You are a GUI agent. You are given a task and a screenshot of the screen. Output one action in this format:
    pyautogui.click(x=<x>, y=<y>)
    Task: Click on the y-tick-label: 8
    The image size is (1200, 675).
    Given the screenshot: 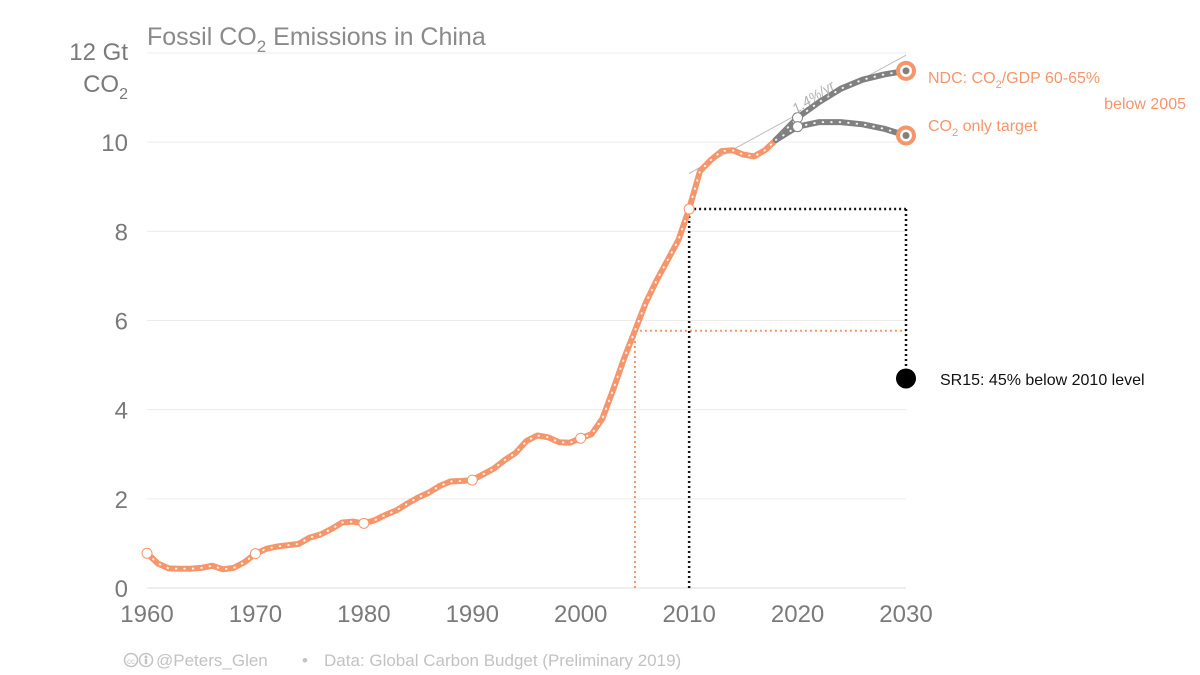 What is the action you would take?
    pyautogui.click(x=121, y=232)
    